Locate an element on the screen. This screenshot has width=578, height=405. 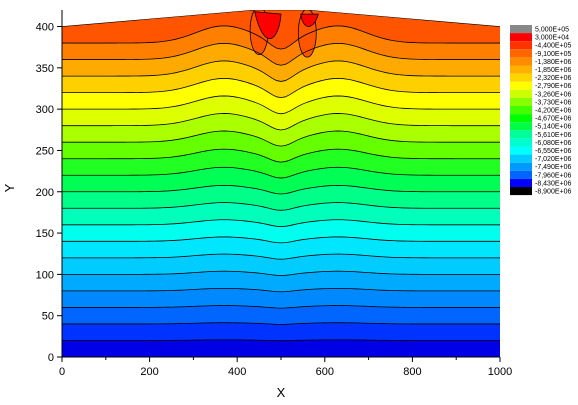
legend-label: -5,610E+06 is located at coordinates (553, 135).